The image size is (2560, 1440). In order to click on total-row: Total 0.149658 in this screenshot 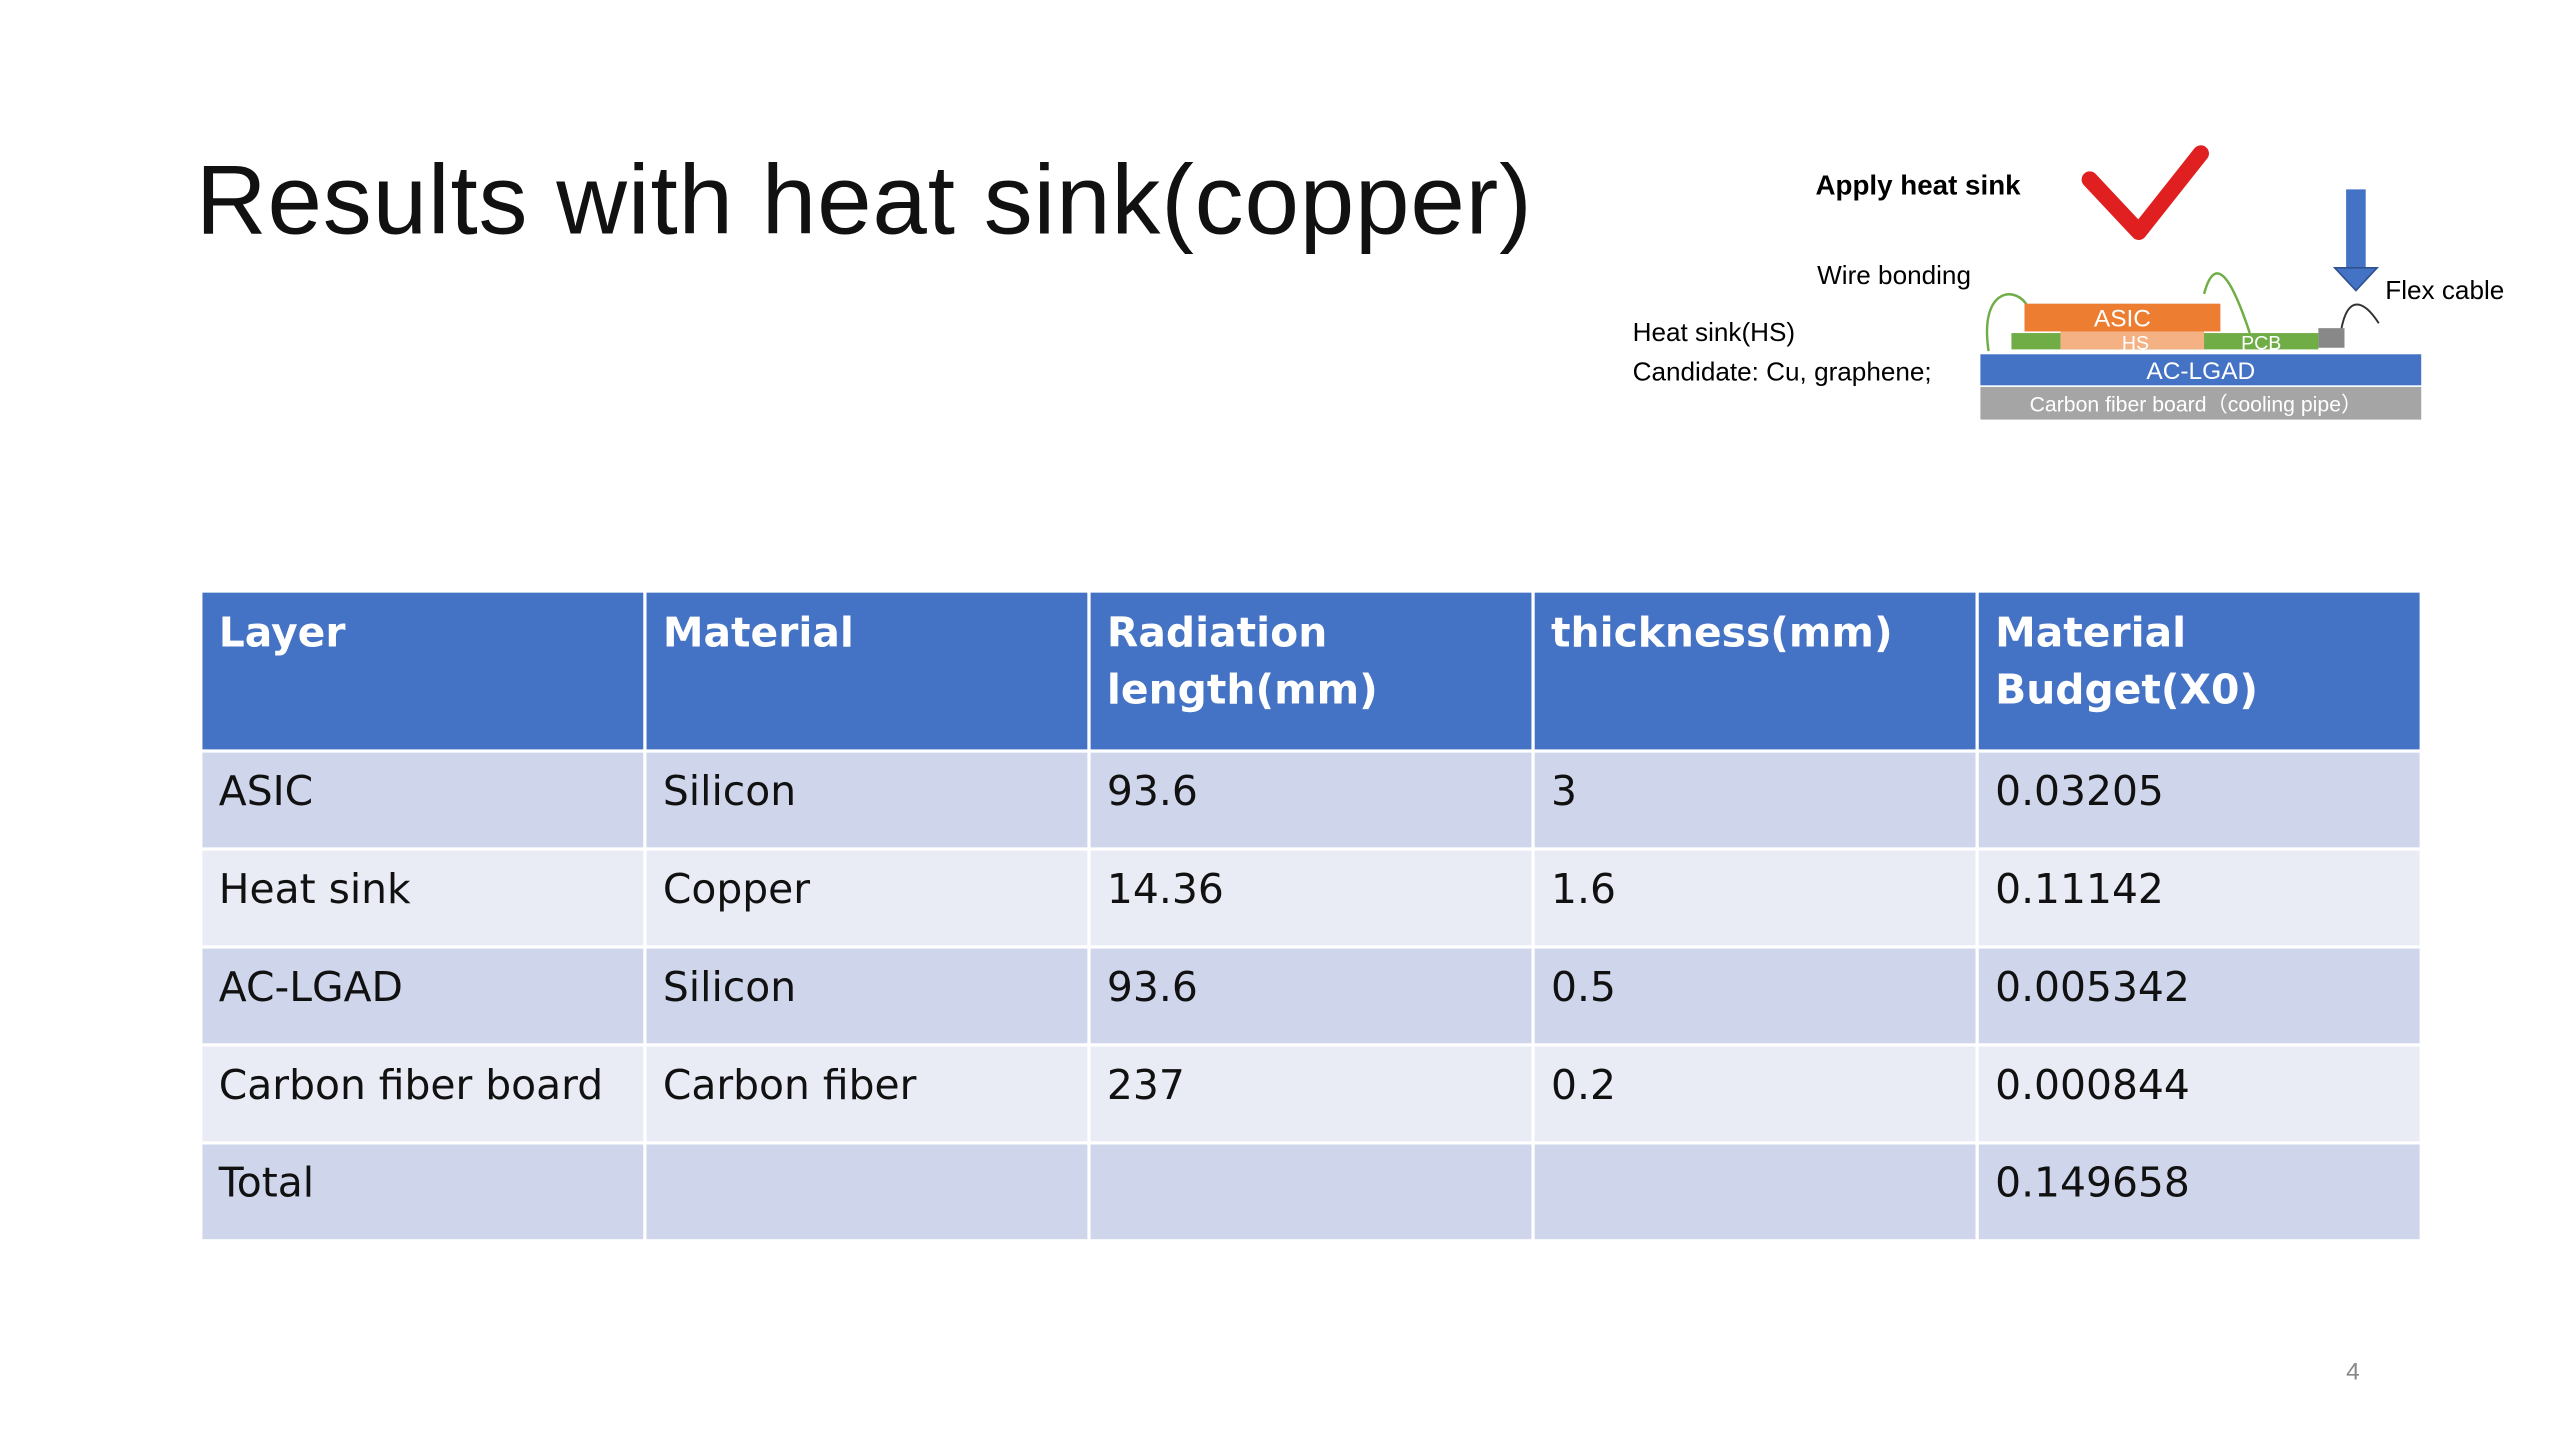, I will do `click(1311, 1192)`.